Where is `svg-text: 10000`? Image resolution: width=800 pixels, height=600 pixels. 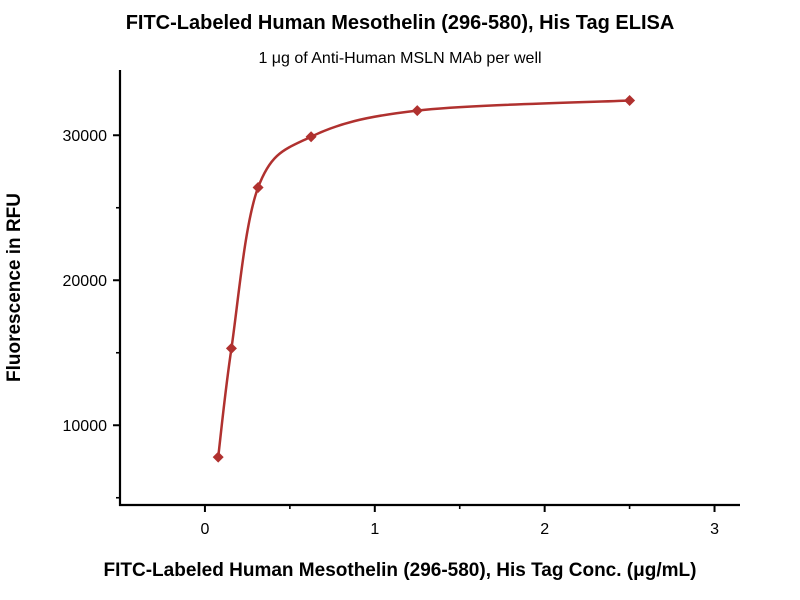
svg-text: 10000 is located at coordinates (85, 426).